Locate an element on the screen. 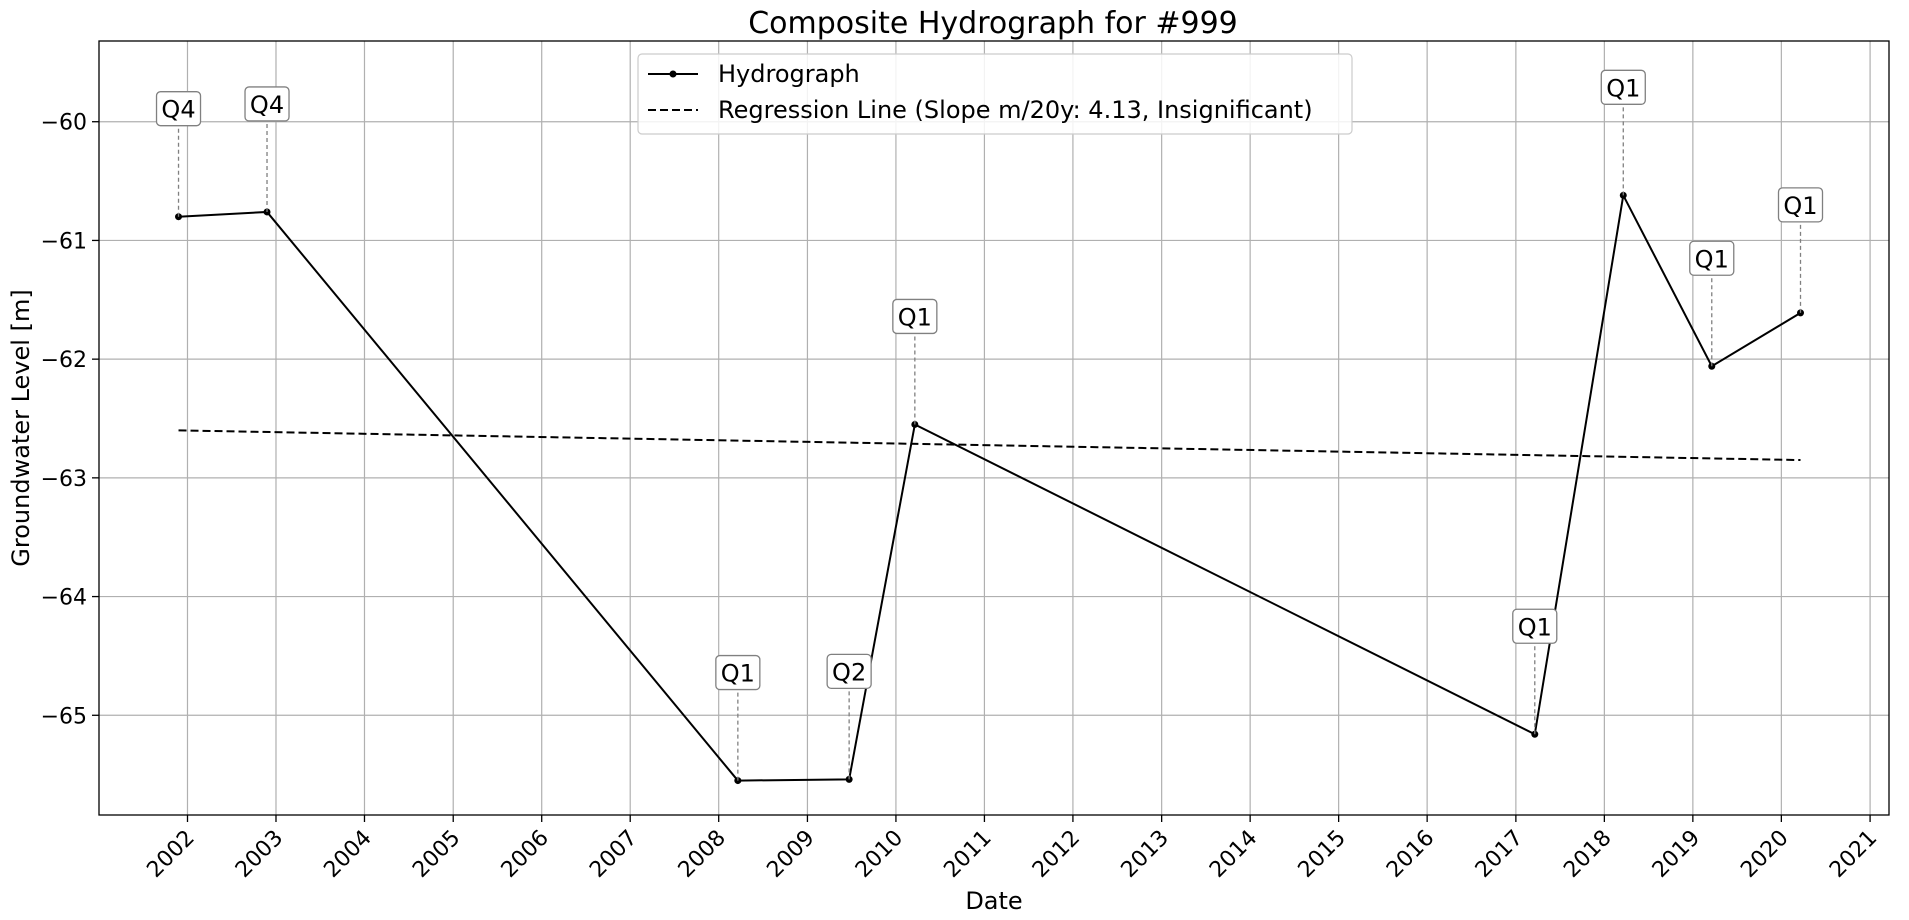 The width and height of the screenshot is (1909, 920). x-tick-label: 2013 is located at coordinates (1145, 854).